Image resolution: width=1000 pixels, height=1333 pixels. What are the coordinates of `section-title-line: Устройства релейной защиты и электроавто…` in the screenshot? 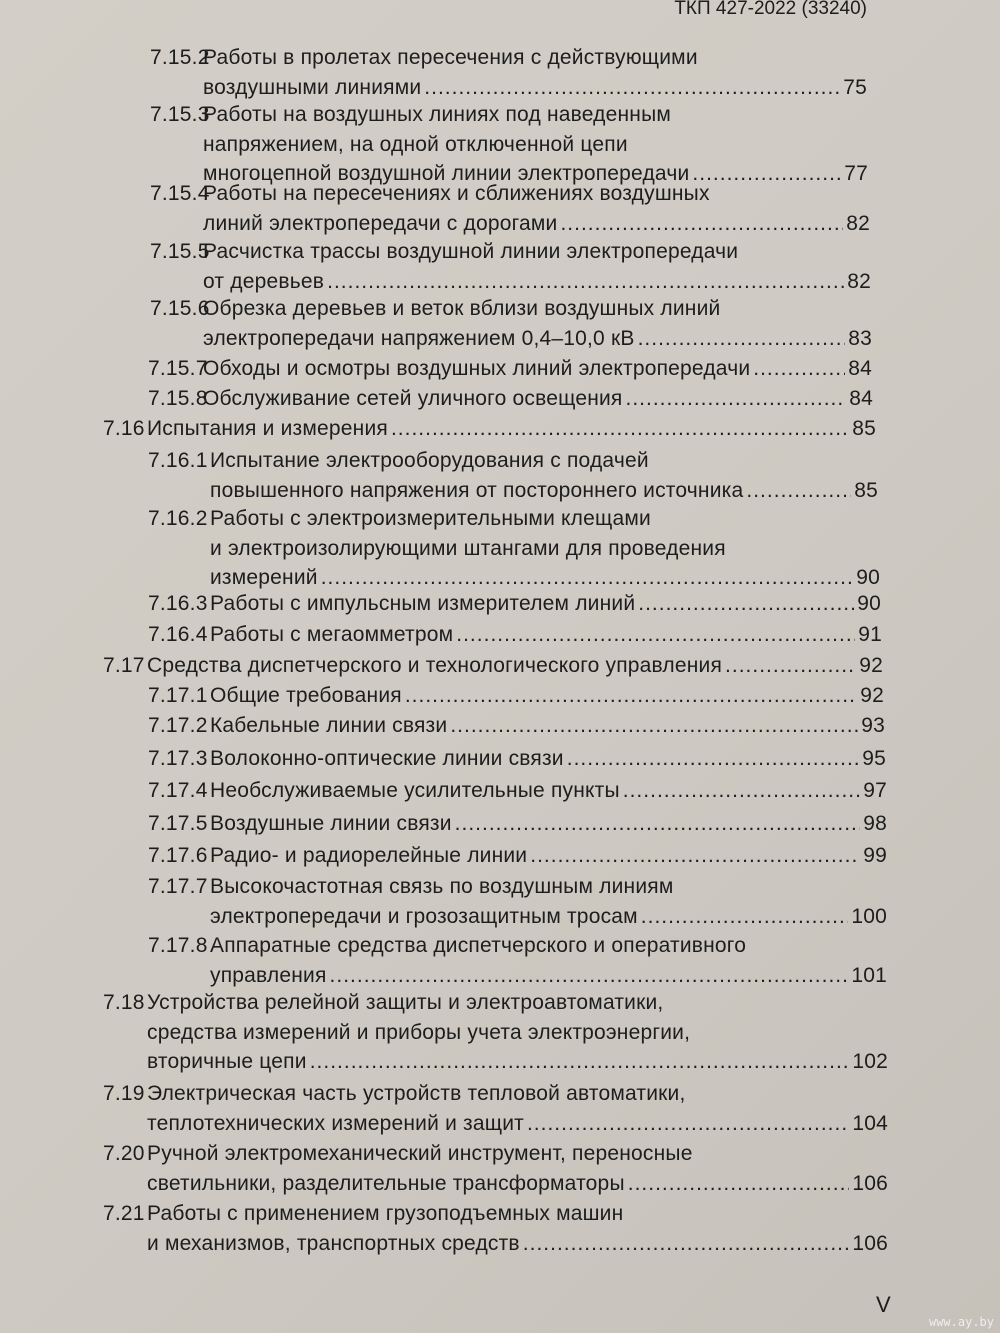 It's located at (405, 1002).